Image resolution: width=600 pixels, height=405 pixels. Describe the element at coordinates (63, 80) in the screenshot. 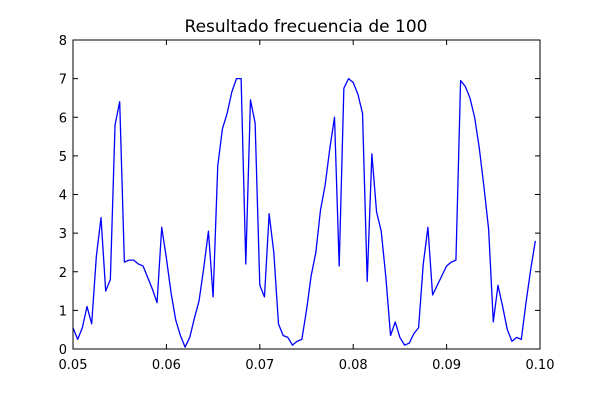

I see `y-tick-label: 7` at that location.